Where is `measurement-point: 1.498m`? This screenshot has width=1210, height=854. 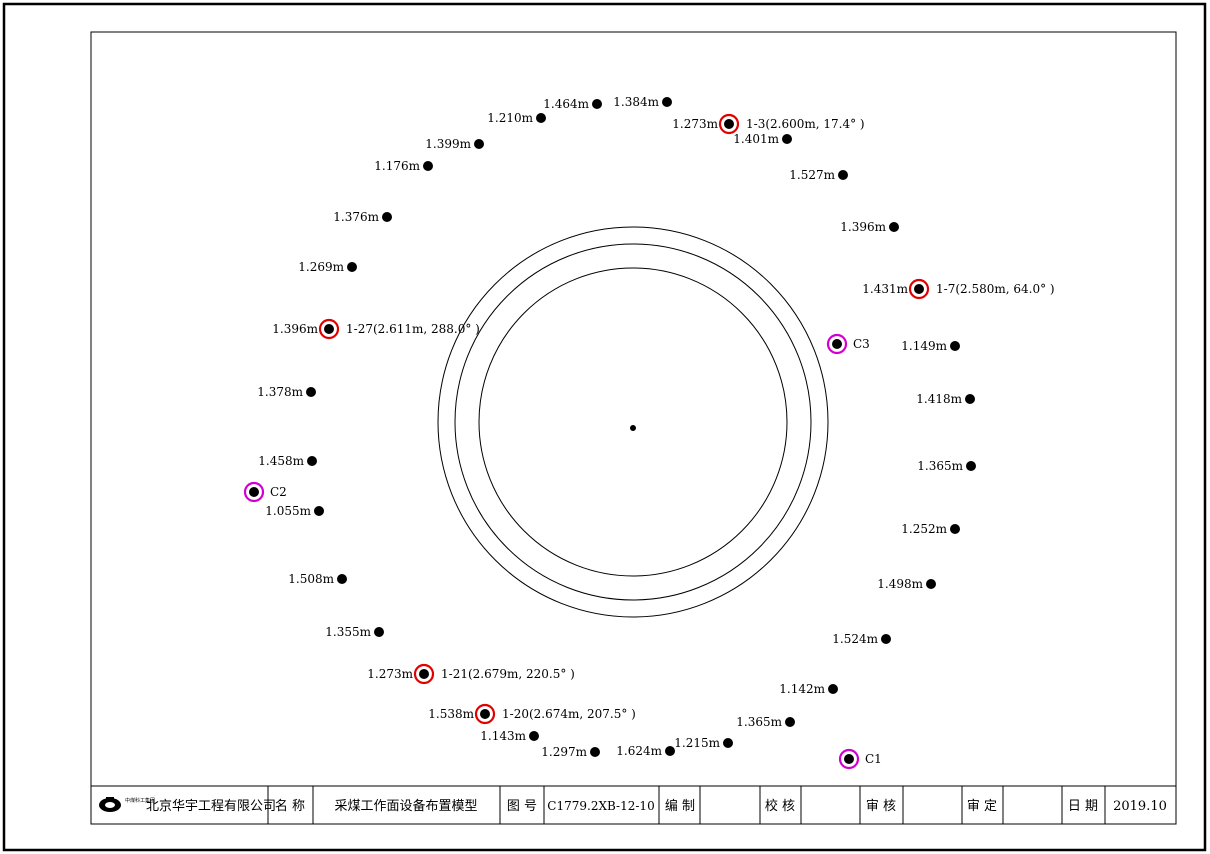
measurement-point: 1.498m is located at coordinates (906, 584).